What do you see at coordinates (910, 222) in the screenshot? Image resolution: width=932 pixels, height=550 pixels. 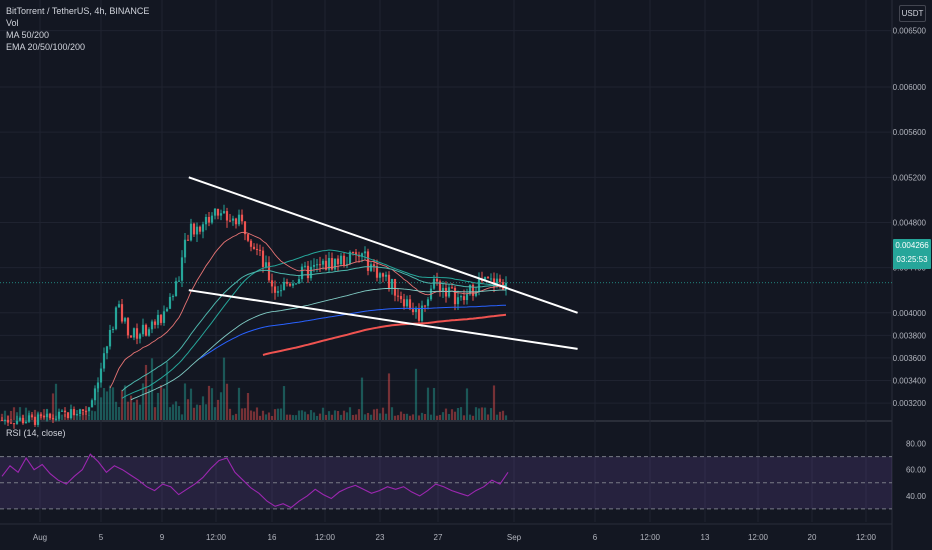 I see `price-tick-label: 0.004800` at bounding box center [910, 222].